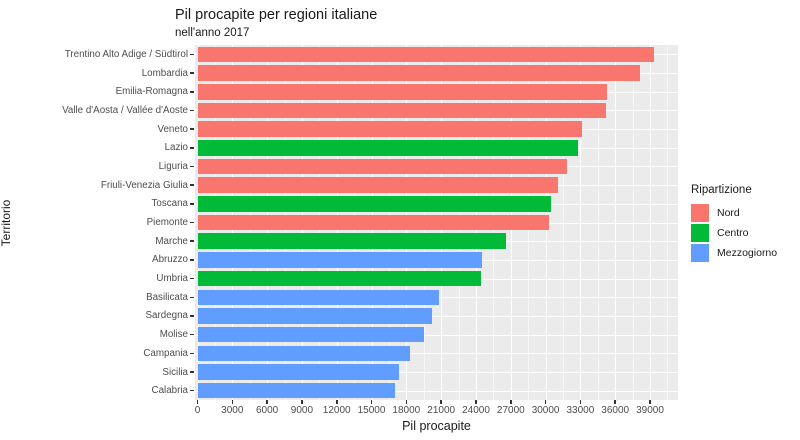  I want to click on y-tick-label: Sicilia, so click(175, 372).